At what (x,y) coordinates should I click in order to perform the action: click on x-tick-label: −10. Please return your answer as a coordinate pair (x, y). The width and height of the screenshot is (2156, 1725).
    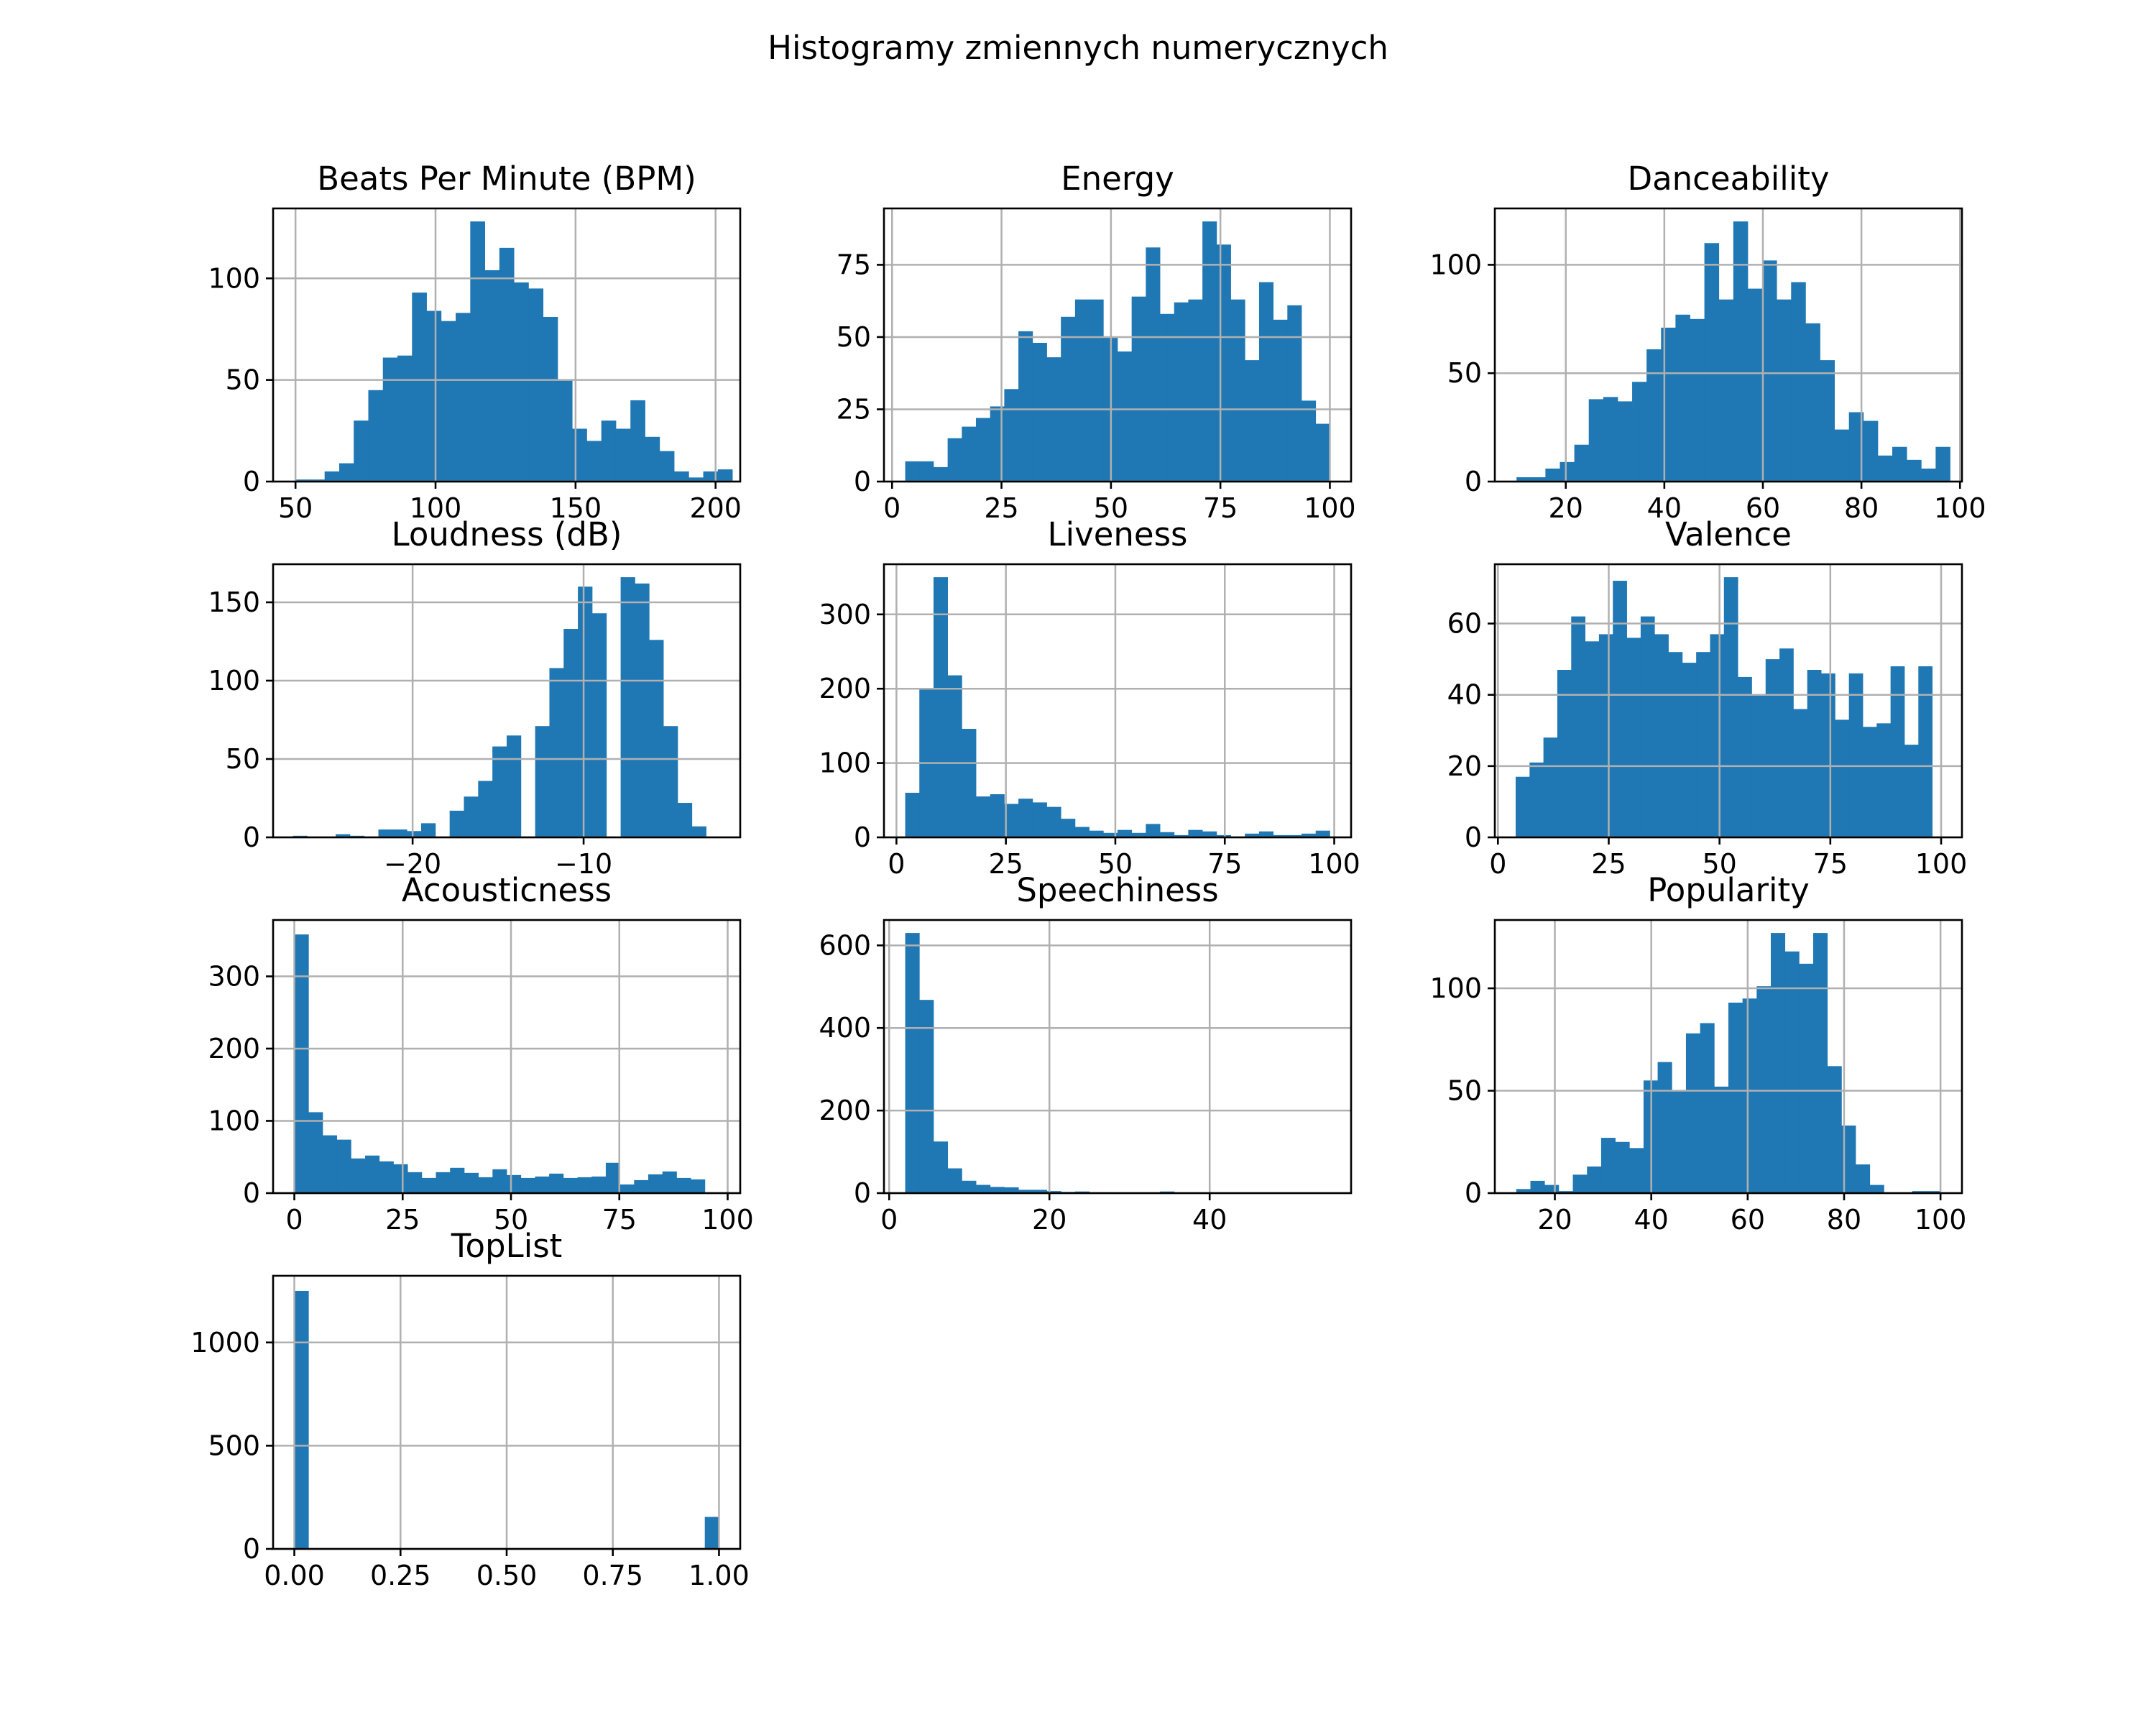
    Looking at the image, I should click on (583, 864).